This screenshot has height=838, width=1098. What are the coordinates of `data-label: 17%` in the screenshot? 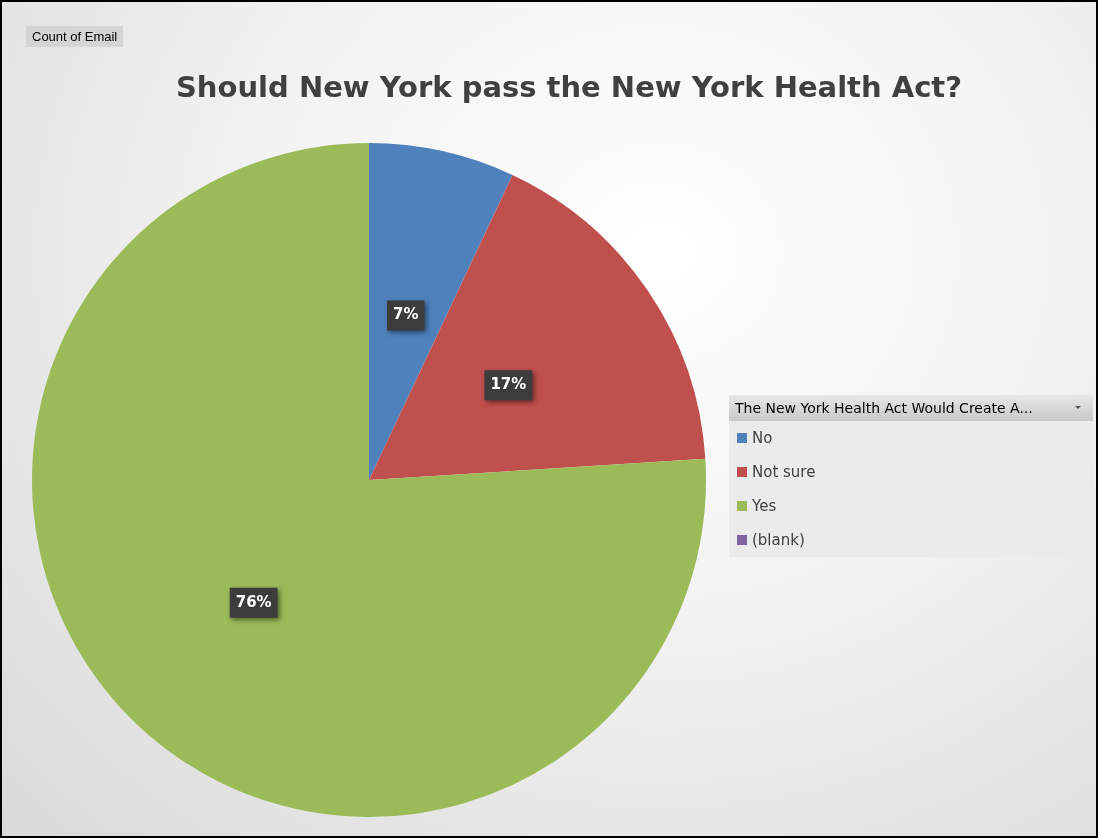 It's located at (508, 384).